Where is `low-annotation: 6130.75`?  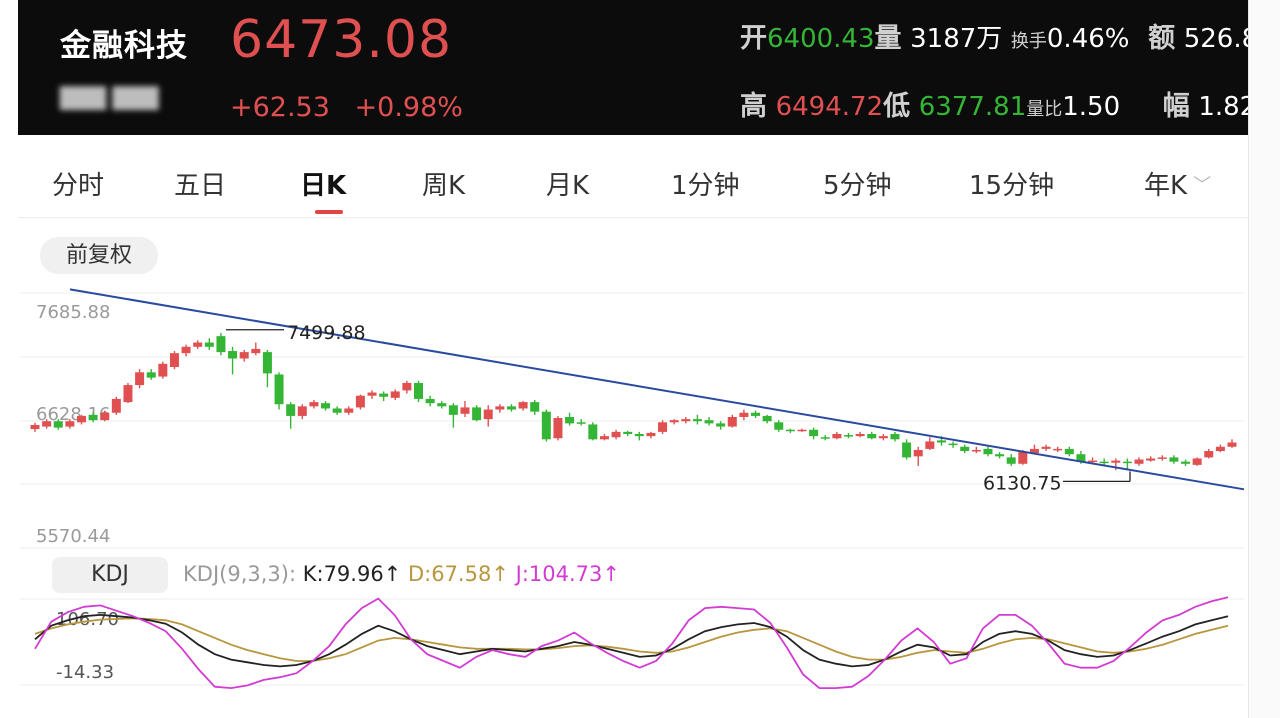 low-annotation: 6130.75 is located at coordinates (1022, 483).